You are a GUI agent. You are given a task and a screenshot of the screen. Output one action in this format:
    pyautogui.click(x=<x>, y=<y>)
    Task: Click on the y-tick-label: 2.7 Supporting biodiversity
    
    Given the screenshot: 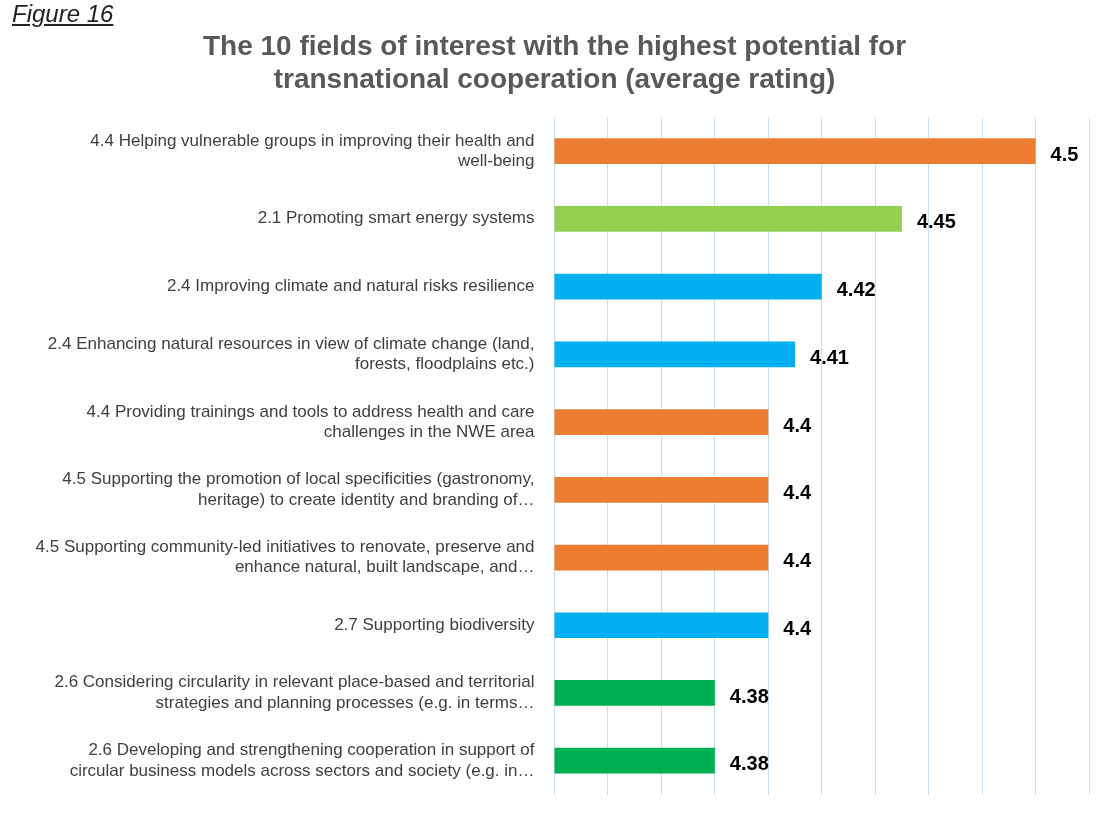 What is the action you would take?
    pyautogui.click(x=434, y=624)
    